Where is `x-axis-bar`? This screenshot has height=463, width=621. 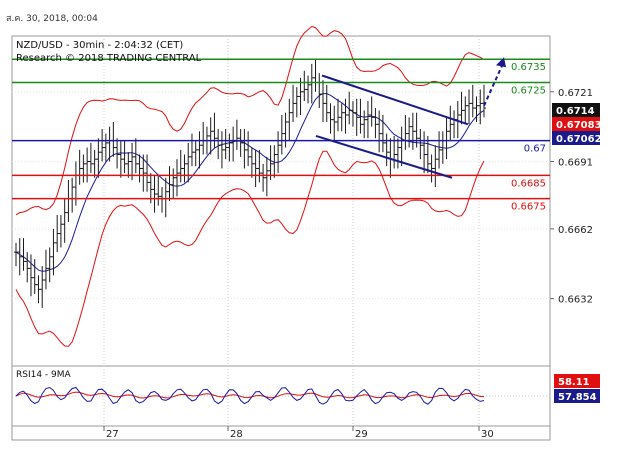
x-axis-bar is located at coordinates (281, 433).